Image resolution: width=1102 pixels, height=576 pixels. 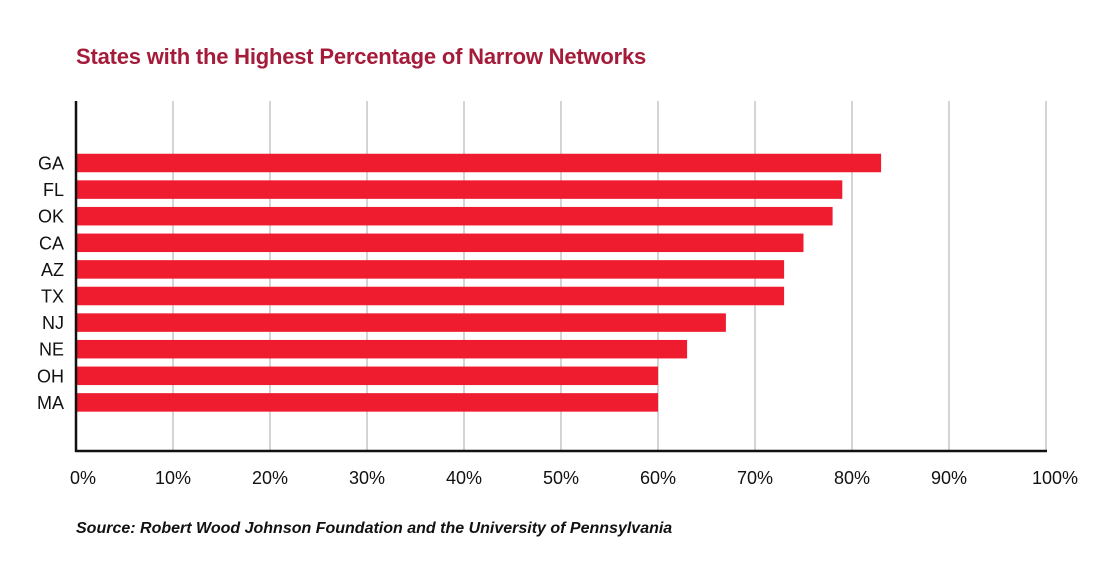 I want to click on bar-ga, so click(x=479, y=163).